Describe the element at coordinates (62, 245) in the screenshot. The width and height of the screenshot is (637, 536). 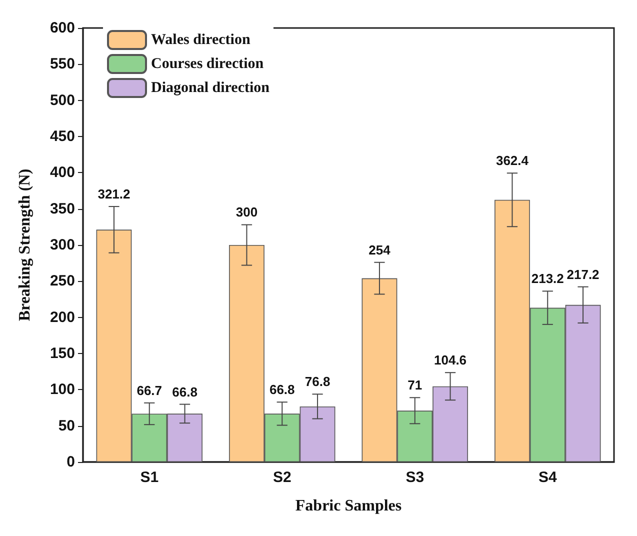
I see `y-tick-label: 300` at that location.